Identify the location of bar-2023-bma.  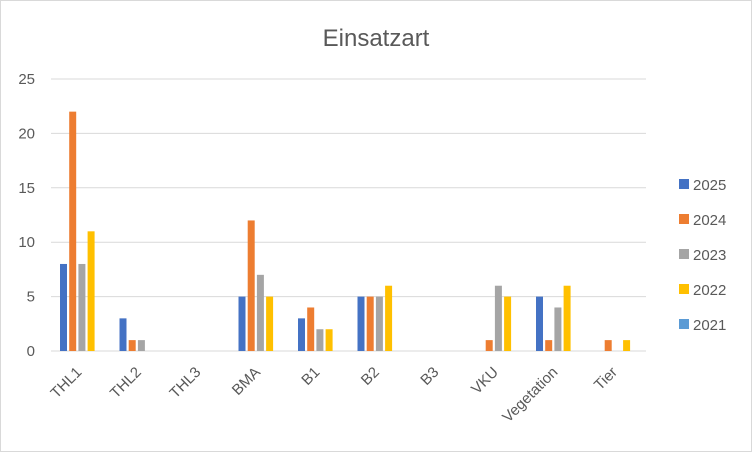
(260, 312).